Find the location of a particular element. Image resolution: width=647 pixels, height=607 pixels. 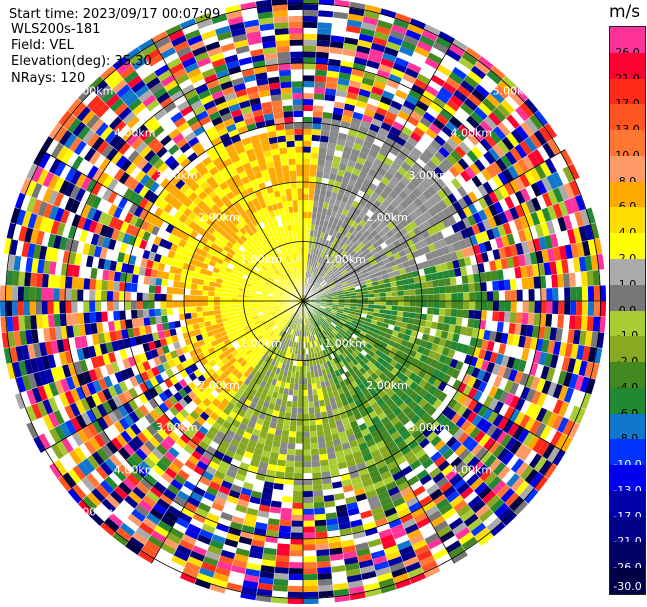

nrays-label: NRays: 120 is located at coordinates (48, 78).